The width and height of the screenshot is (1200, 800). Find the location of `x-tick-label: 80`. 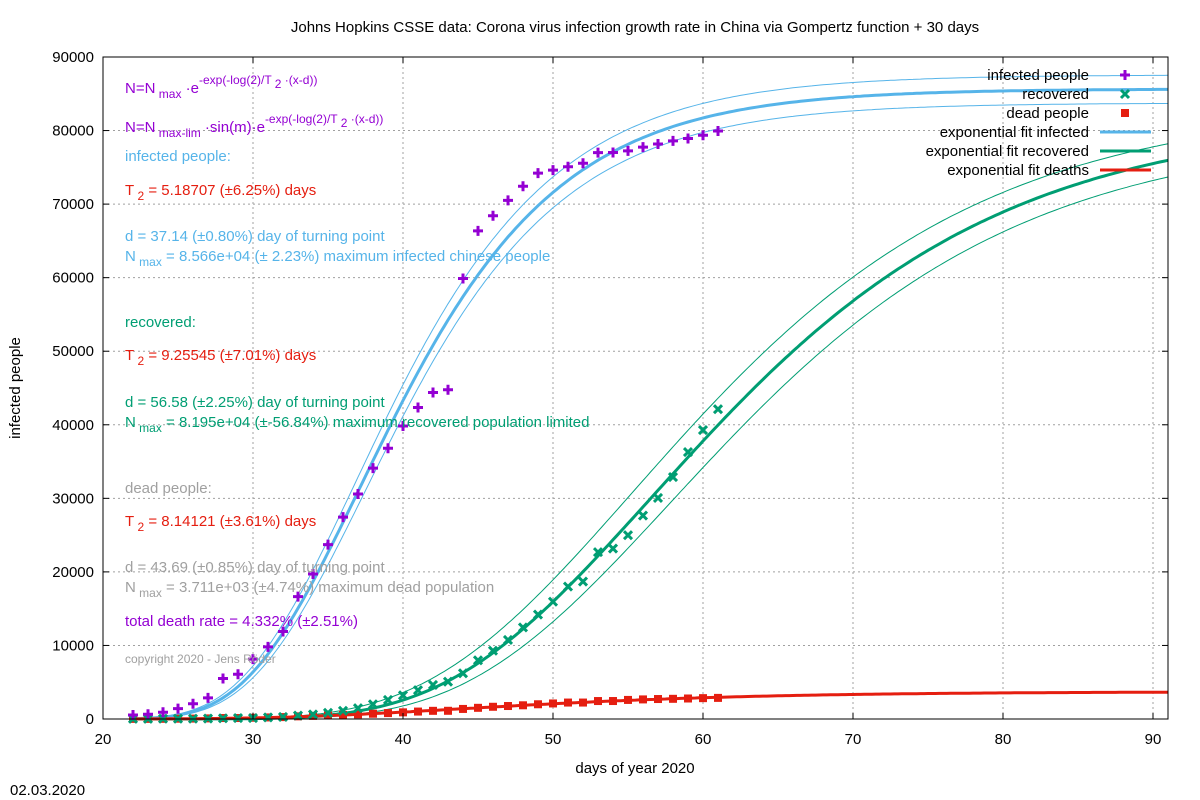

x-tick-label: 80 is located at coordinates (1003, 739).